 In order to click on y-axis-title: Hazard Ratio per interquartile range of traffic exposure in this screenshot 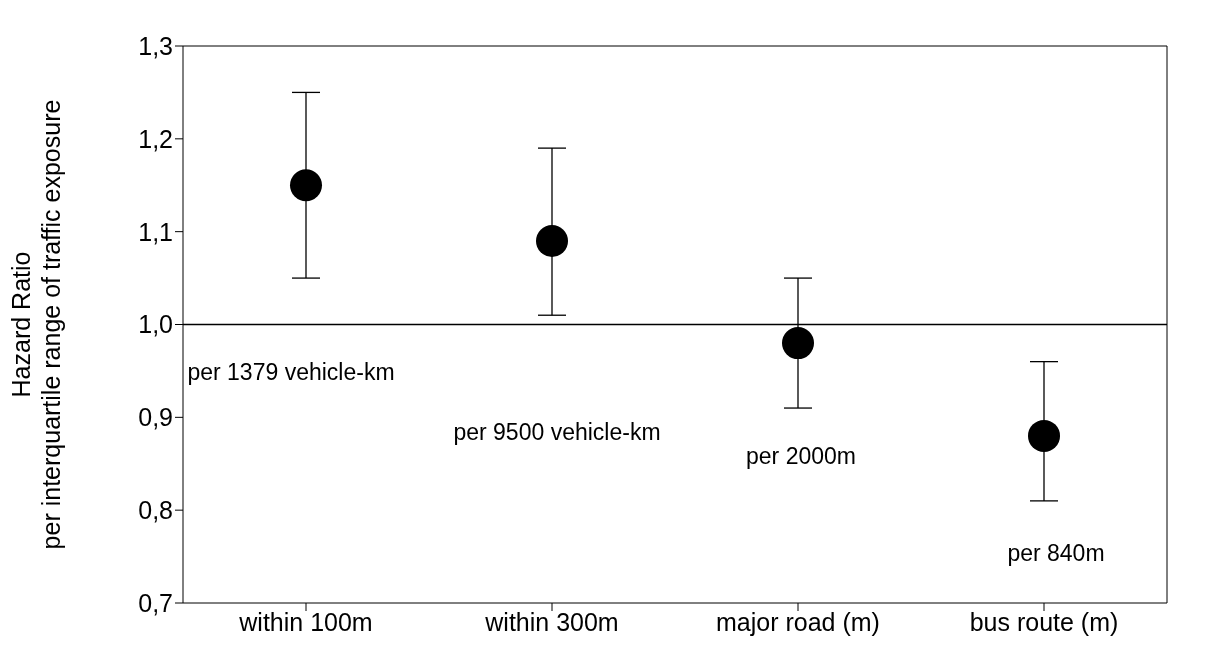, I will do `click(36, 324)`.